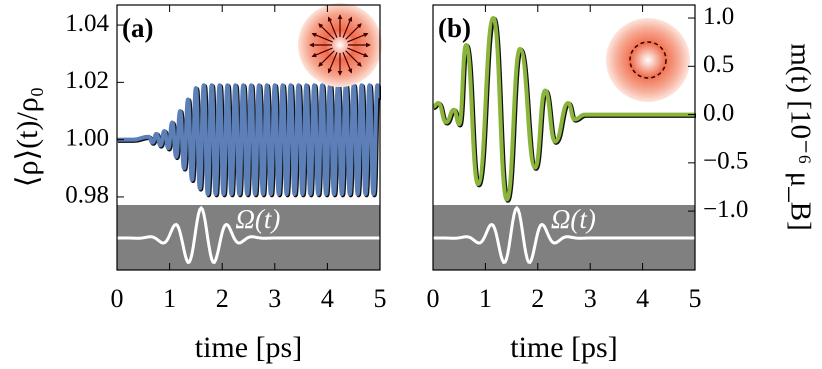 This screenshot has height=369, width=822. What do you see at coordinates (718, 64) in the screenshot?
I see `y-tick-label: 0.5` at bounding box center [718, 64].